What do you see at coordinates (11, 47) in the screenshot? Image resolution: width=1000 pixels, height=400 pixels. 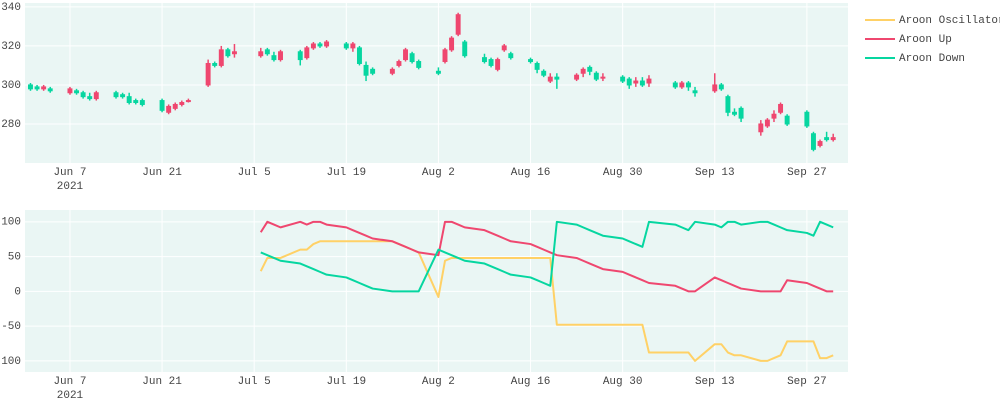 I see `y-tick-label: 320` at bounding box center [11, 47].